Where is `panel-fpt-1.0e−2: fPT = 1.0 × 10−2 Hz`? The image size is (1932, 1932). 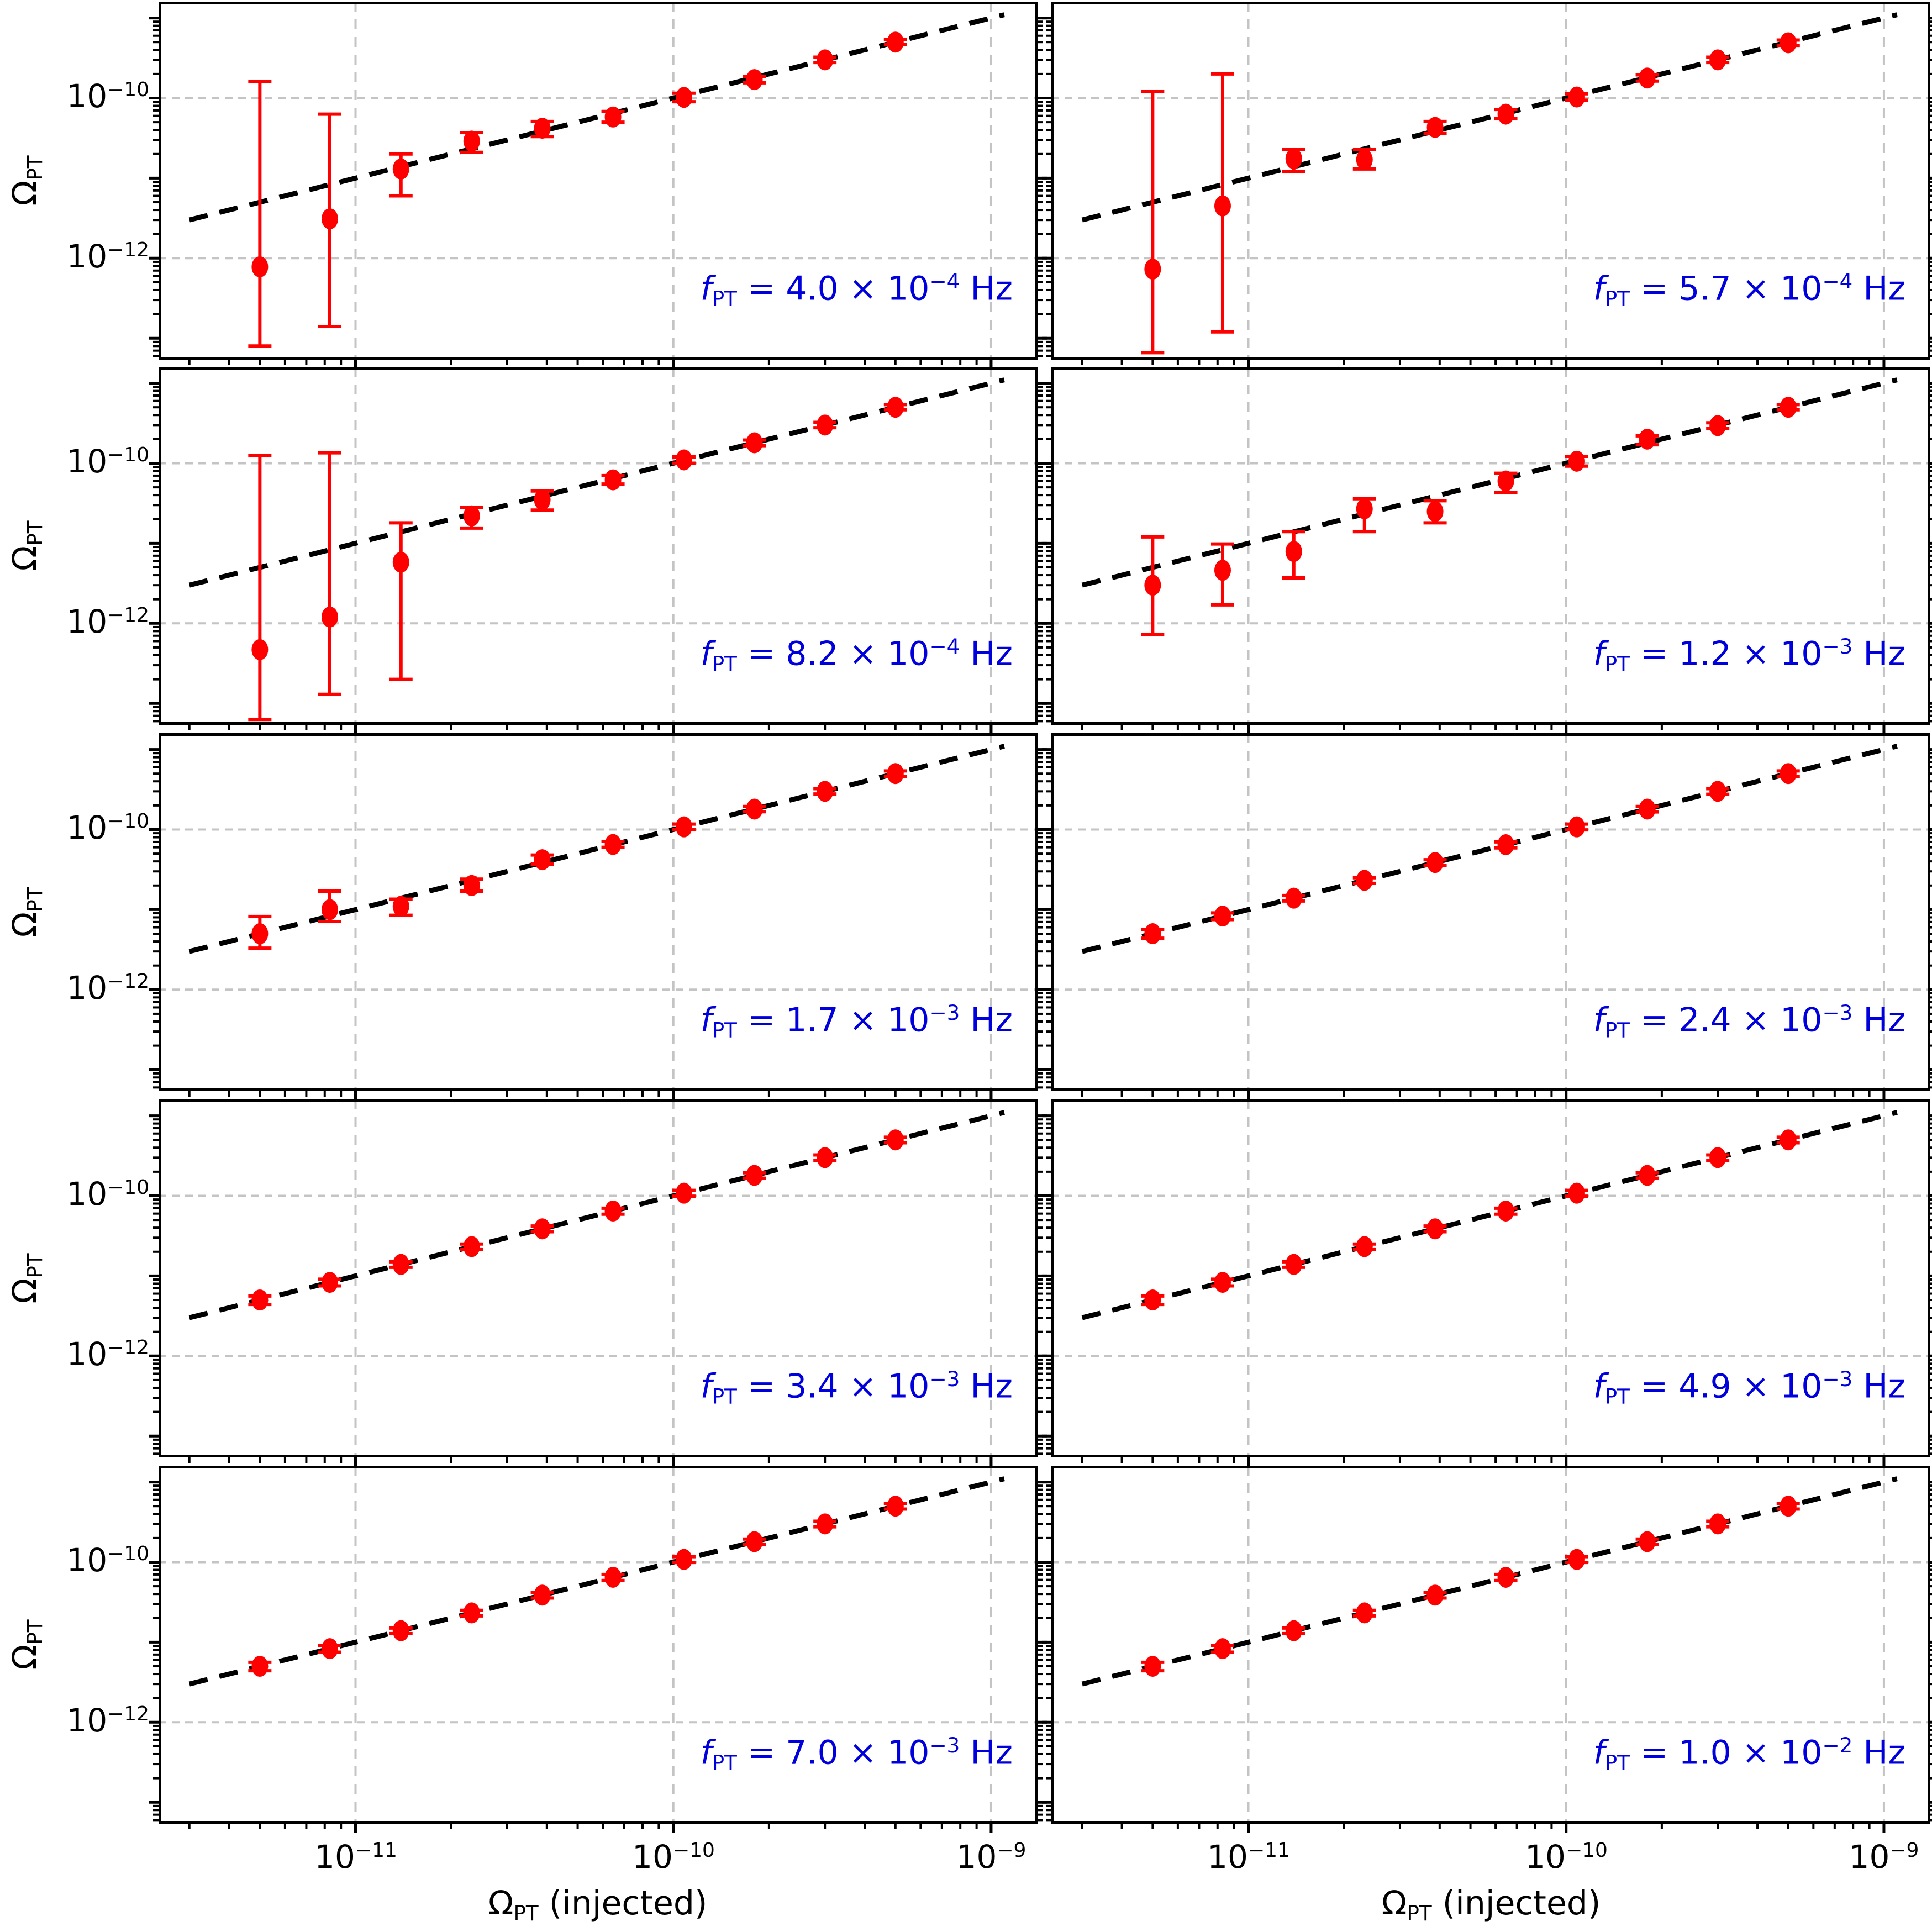
panel-fpt-1.0e−2: fPT = 1.0 × 10−2 Hz is located at coordinates (1487, 1649).